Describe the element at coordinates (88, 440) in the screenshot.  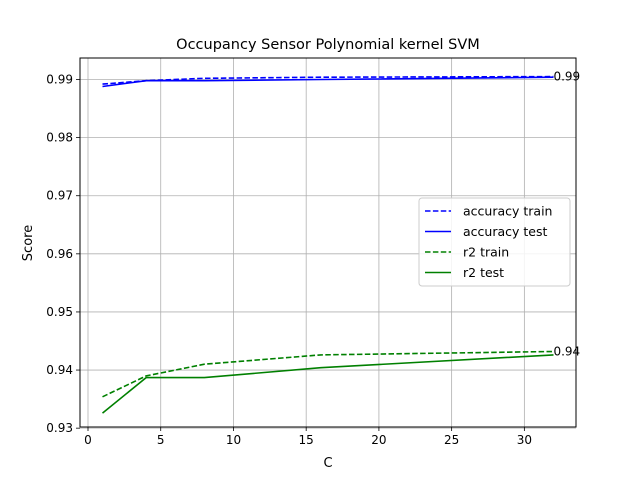
I see `x-tick-label: 0` at that location.